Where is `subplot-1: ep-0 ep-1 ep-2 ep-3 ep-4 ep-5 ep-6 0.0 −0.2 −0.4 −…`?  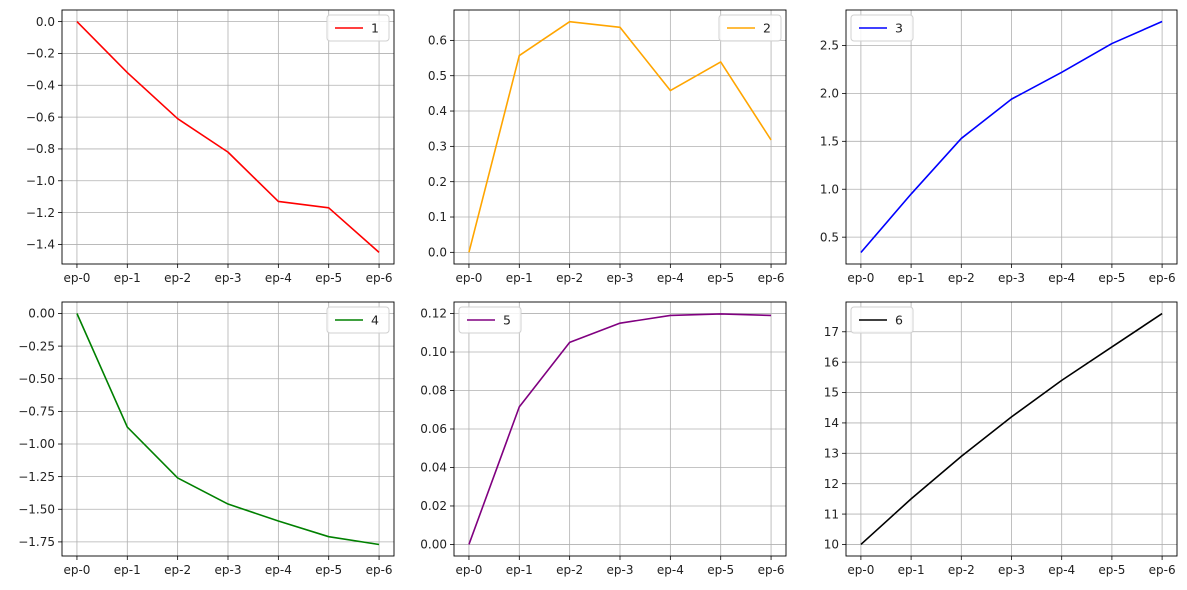 subplot-1: ep-0 ep-1 ep-2 ep-3 ep-4 ep-5 ep-6 0.0 −0.2 −0.4 −… is located at coordinates (210, 147).